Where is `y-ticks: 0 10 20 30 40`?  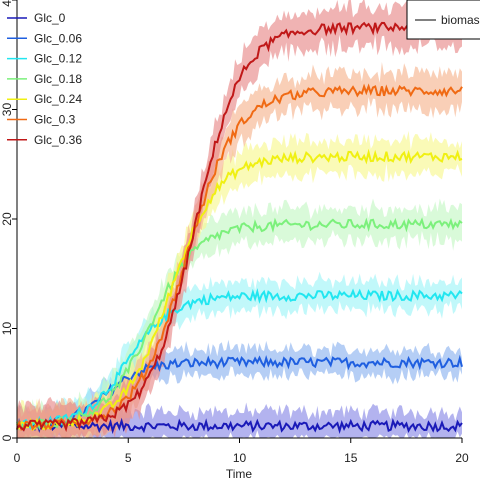 y-ticks: 0 10 20 30 40 is located at coordinates (8, 220).